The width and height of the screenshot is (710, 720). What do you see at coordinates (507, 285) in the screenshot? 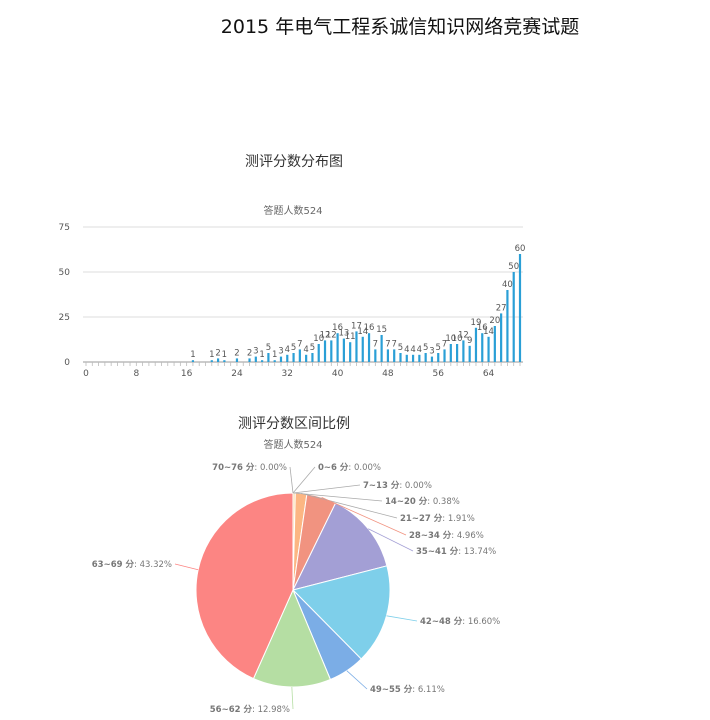
I see `bar-value-label: 40` at bounding box center [507, 285].